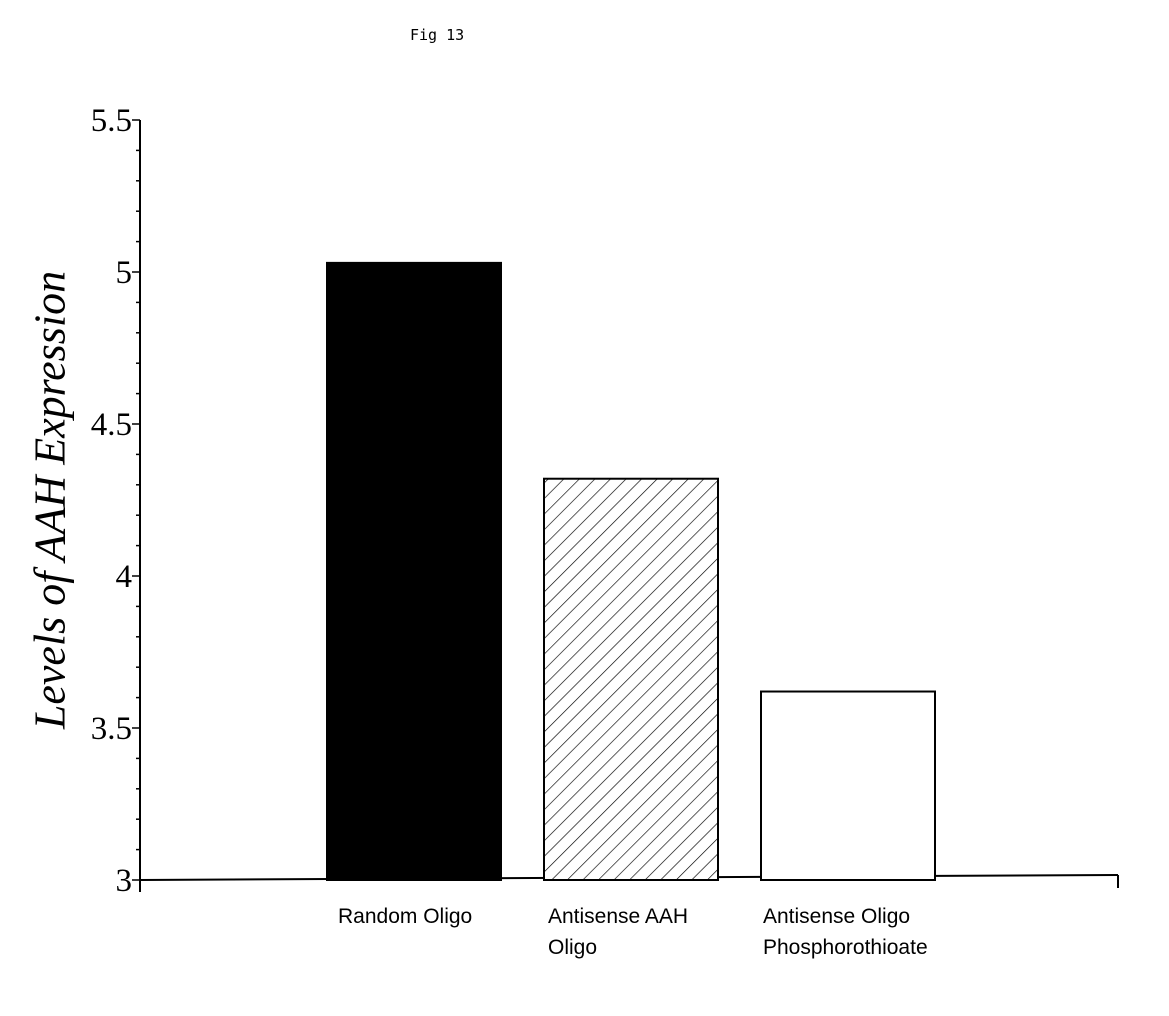  Describe the element at coordinates (111, 729) in the screenshot. I see `y-tick-label: 3.5` at that location.